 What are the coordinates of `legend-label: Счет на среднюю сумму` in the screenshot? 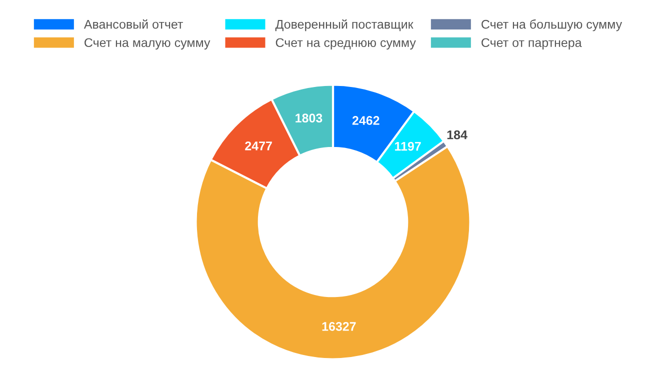 It's located at (346, 44).